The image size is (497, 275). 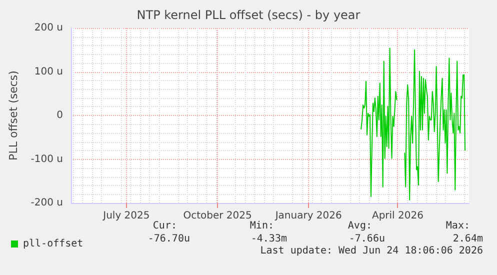 What do you see at coordinates (371, 251) in the screenshot?
I see `text: Last update: Wed Jun 24 18:06:06 2026` at bounding box center [371, 251].